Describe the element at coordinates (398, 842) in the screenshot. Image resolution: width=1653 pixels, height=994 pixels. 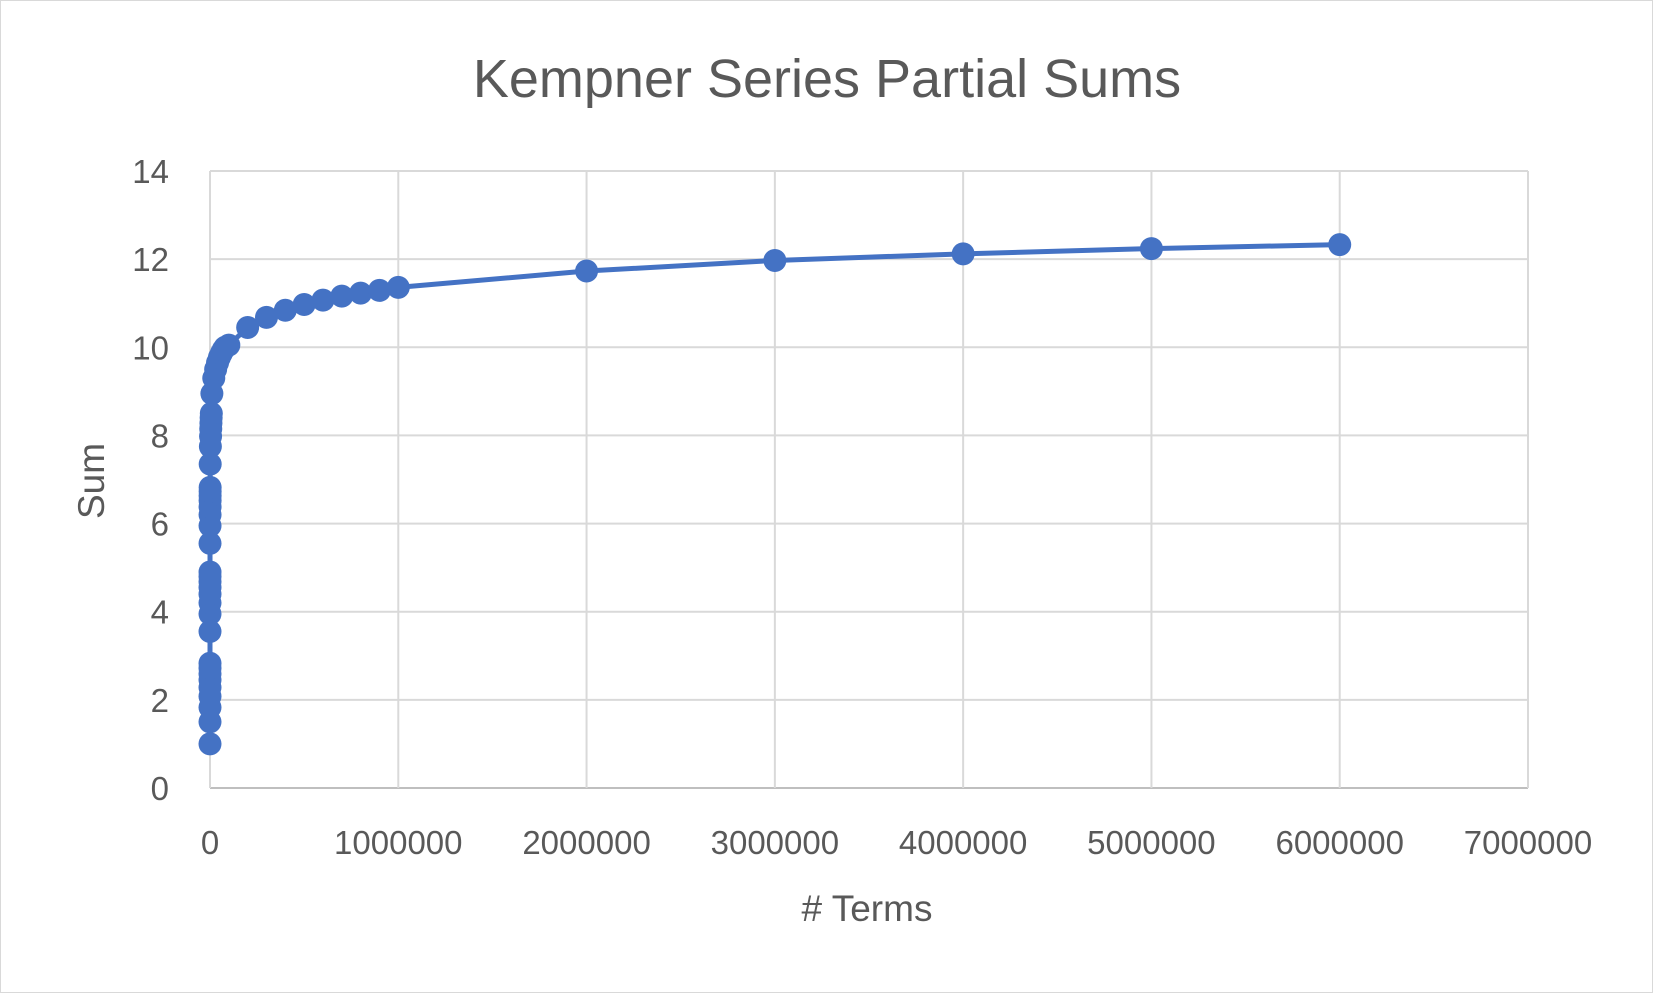
I see `x-tick-label: 1000000` at that location.